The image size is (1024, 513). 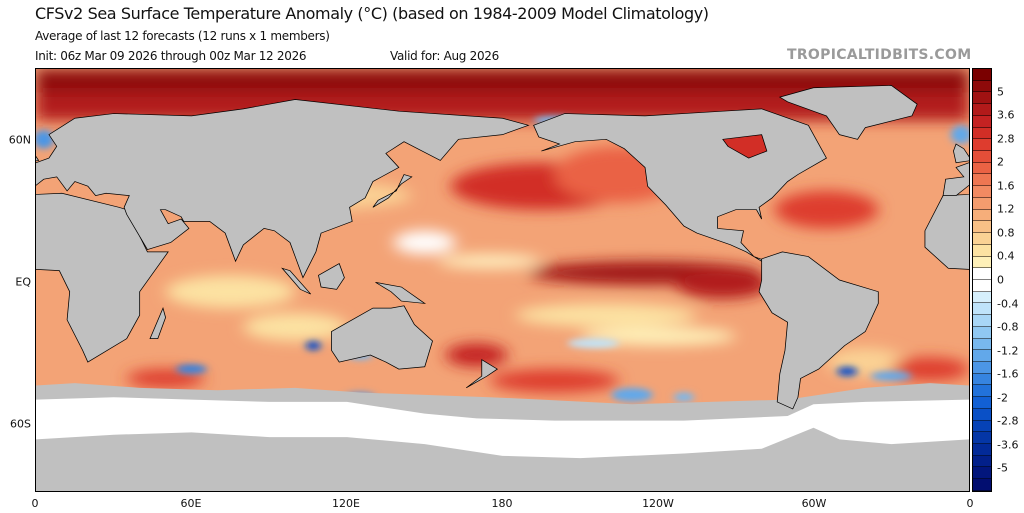 What do you see at coordinates (382, 337) in the screenshot?
I see `australia` at bounding box center [382, 337].